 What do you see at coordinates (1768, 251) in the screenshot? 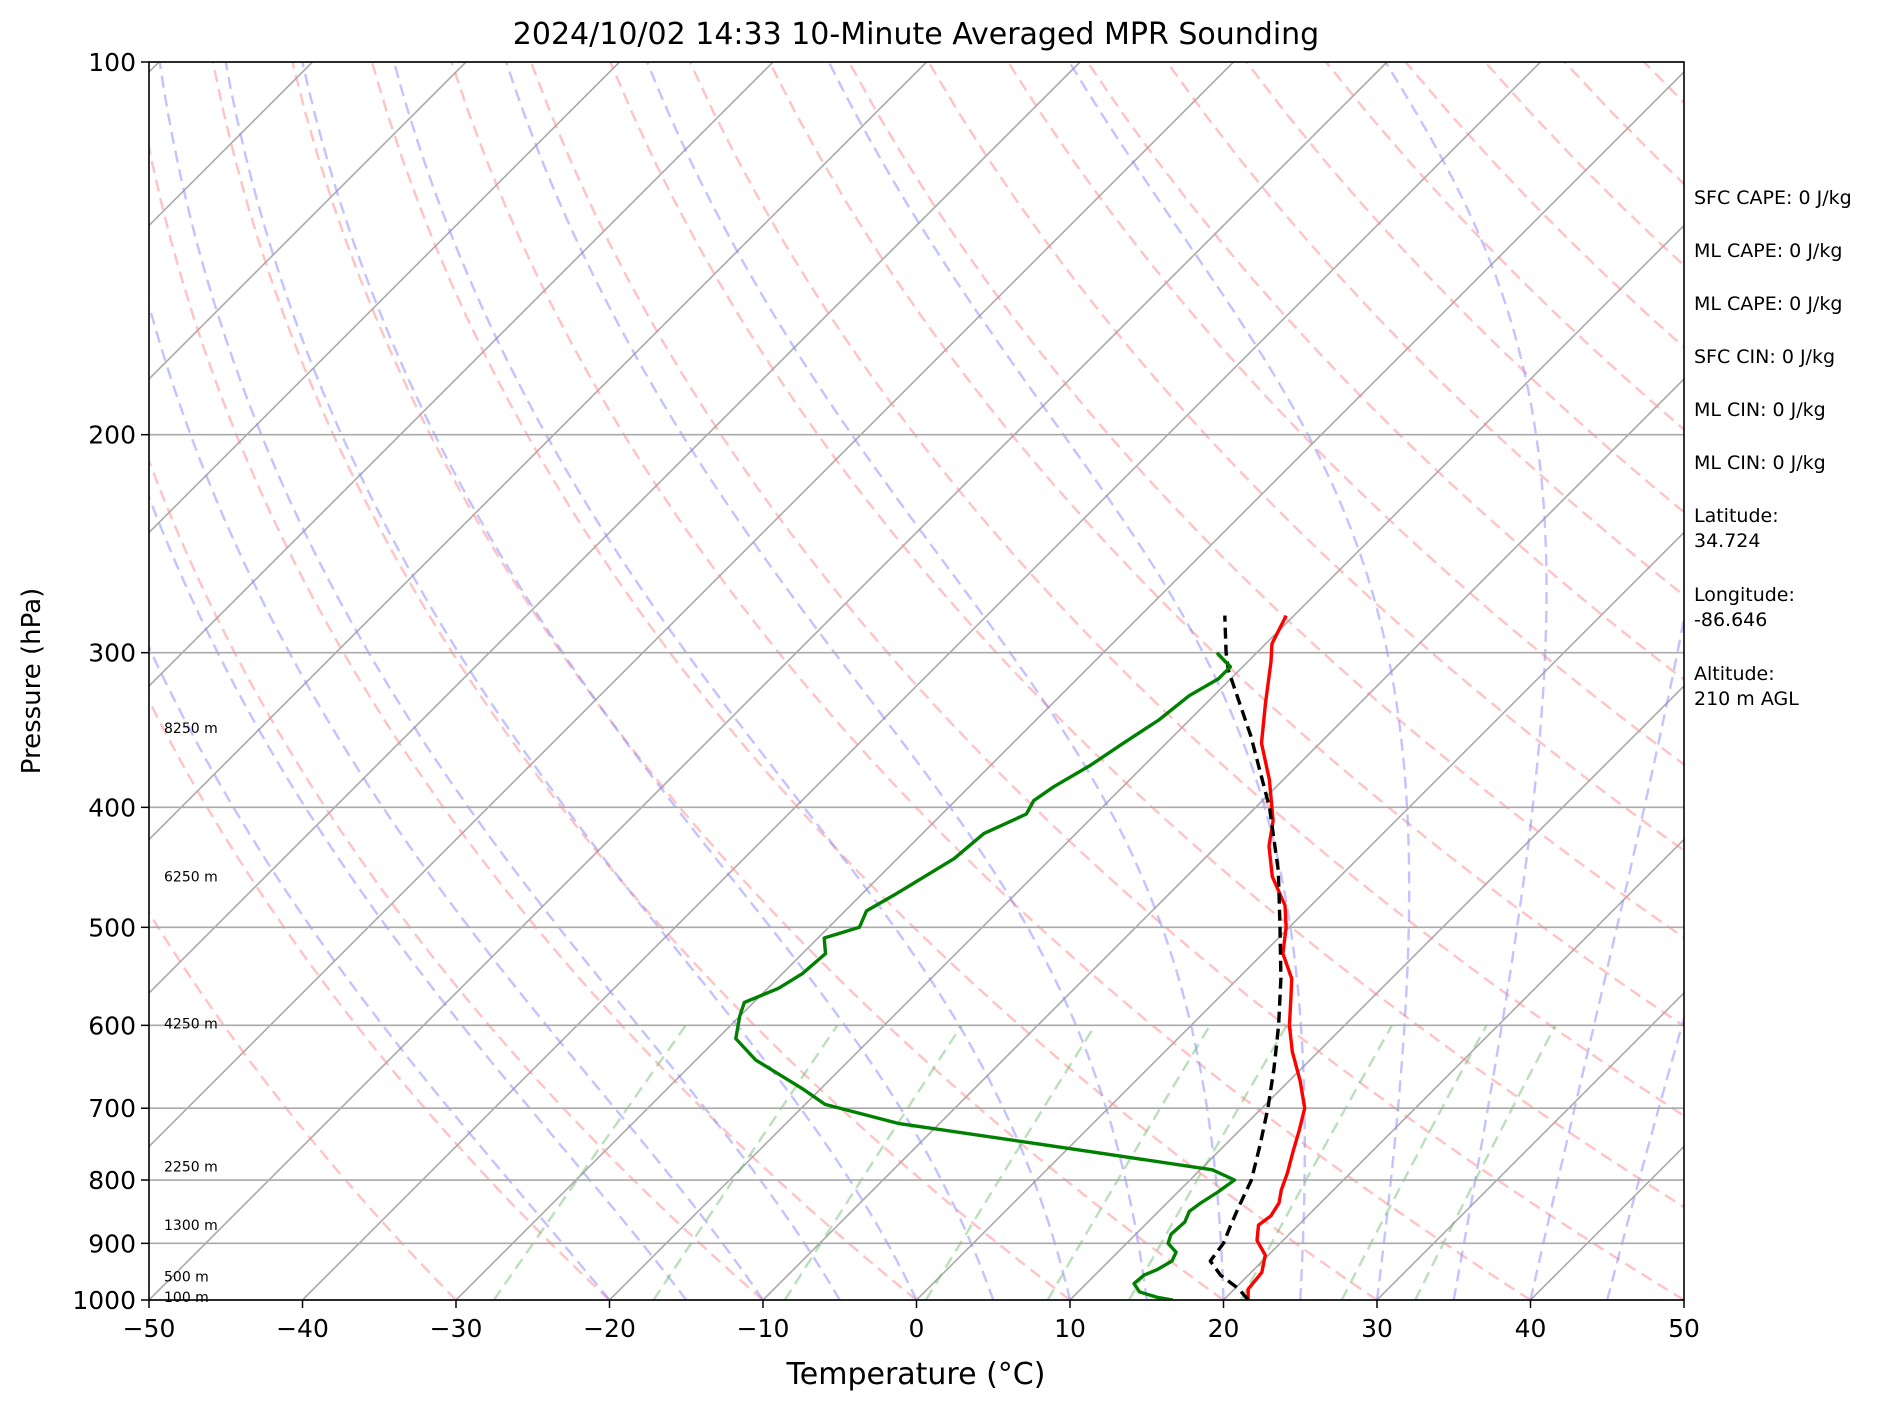
I see `ml-cape: ML CAPE: 0 J/kg` at bounding box center [1768, 251].